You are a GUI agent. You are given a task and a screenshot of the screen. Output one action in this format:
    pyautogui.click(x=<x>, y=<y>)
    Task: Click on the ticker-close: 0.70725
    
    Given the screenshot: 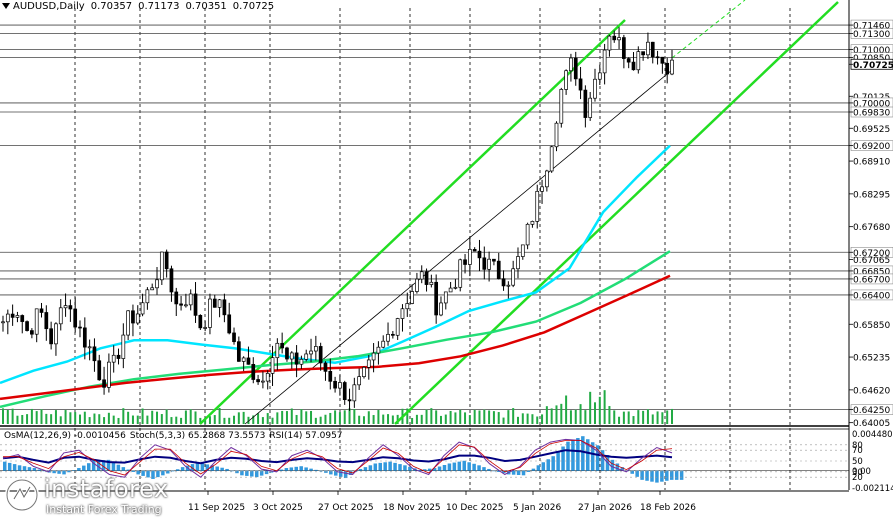 What is the action you would take?
    pyautogui.click(x=253, y=6)
    